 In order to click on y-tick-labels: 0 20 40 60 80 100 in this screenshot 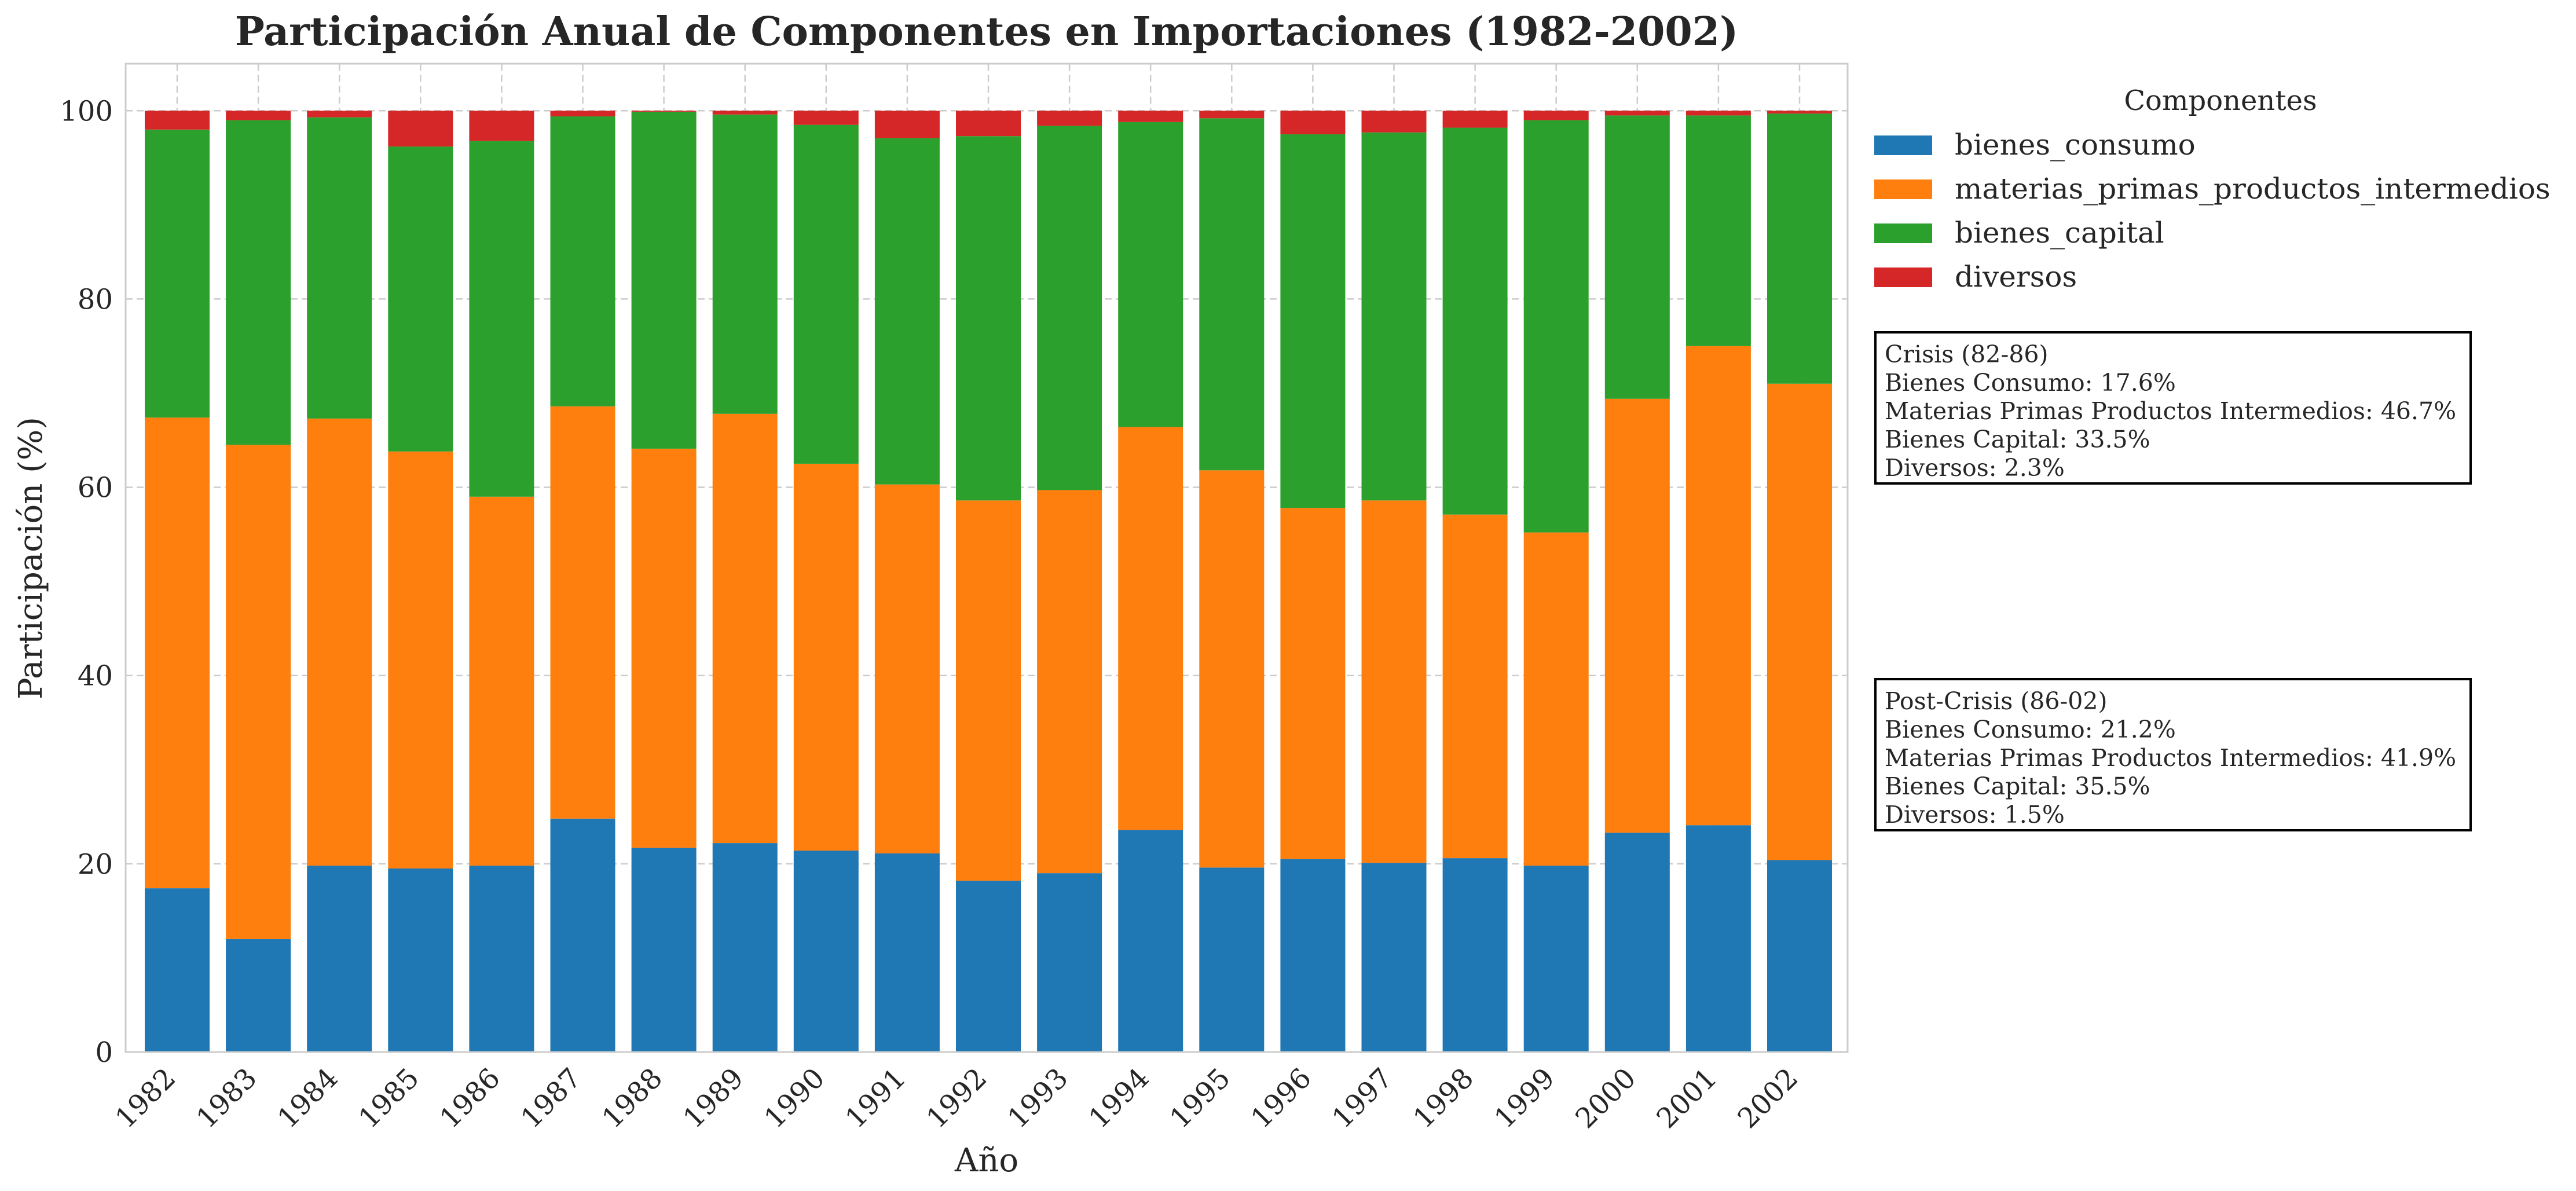, I will do `click(86, 582)`.